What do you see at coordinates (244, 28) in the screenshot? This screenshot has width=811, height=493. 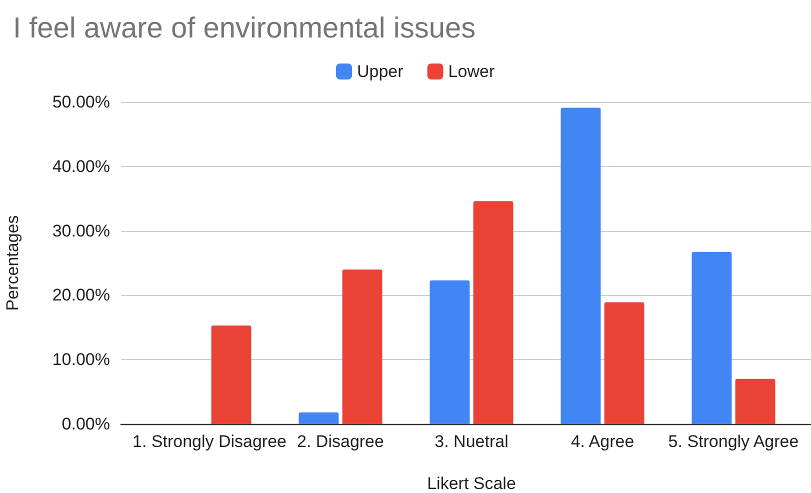 I see `chart-title: I feel aware of environmental issues` at bounding box center [244, 28].